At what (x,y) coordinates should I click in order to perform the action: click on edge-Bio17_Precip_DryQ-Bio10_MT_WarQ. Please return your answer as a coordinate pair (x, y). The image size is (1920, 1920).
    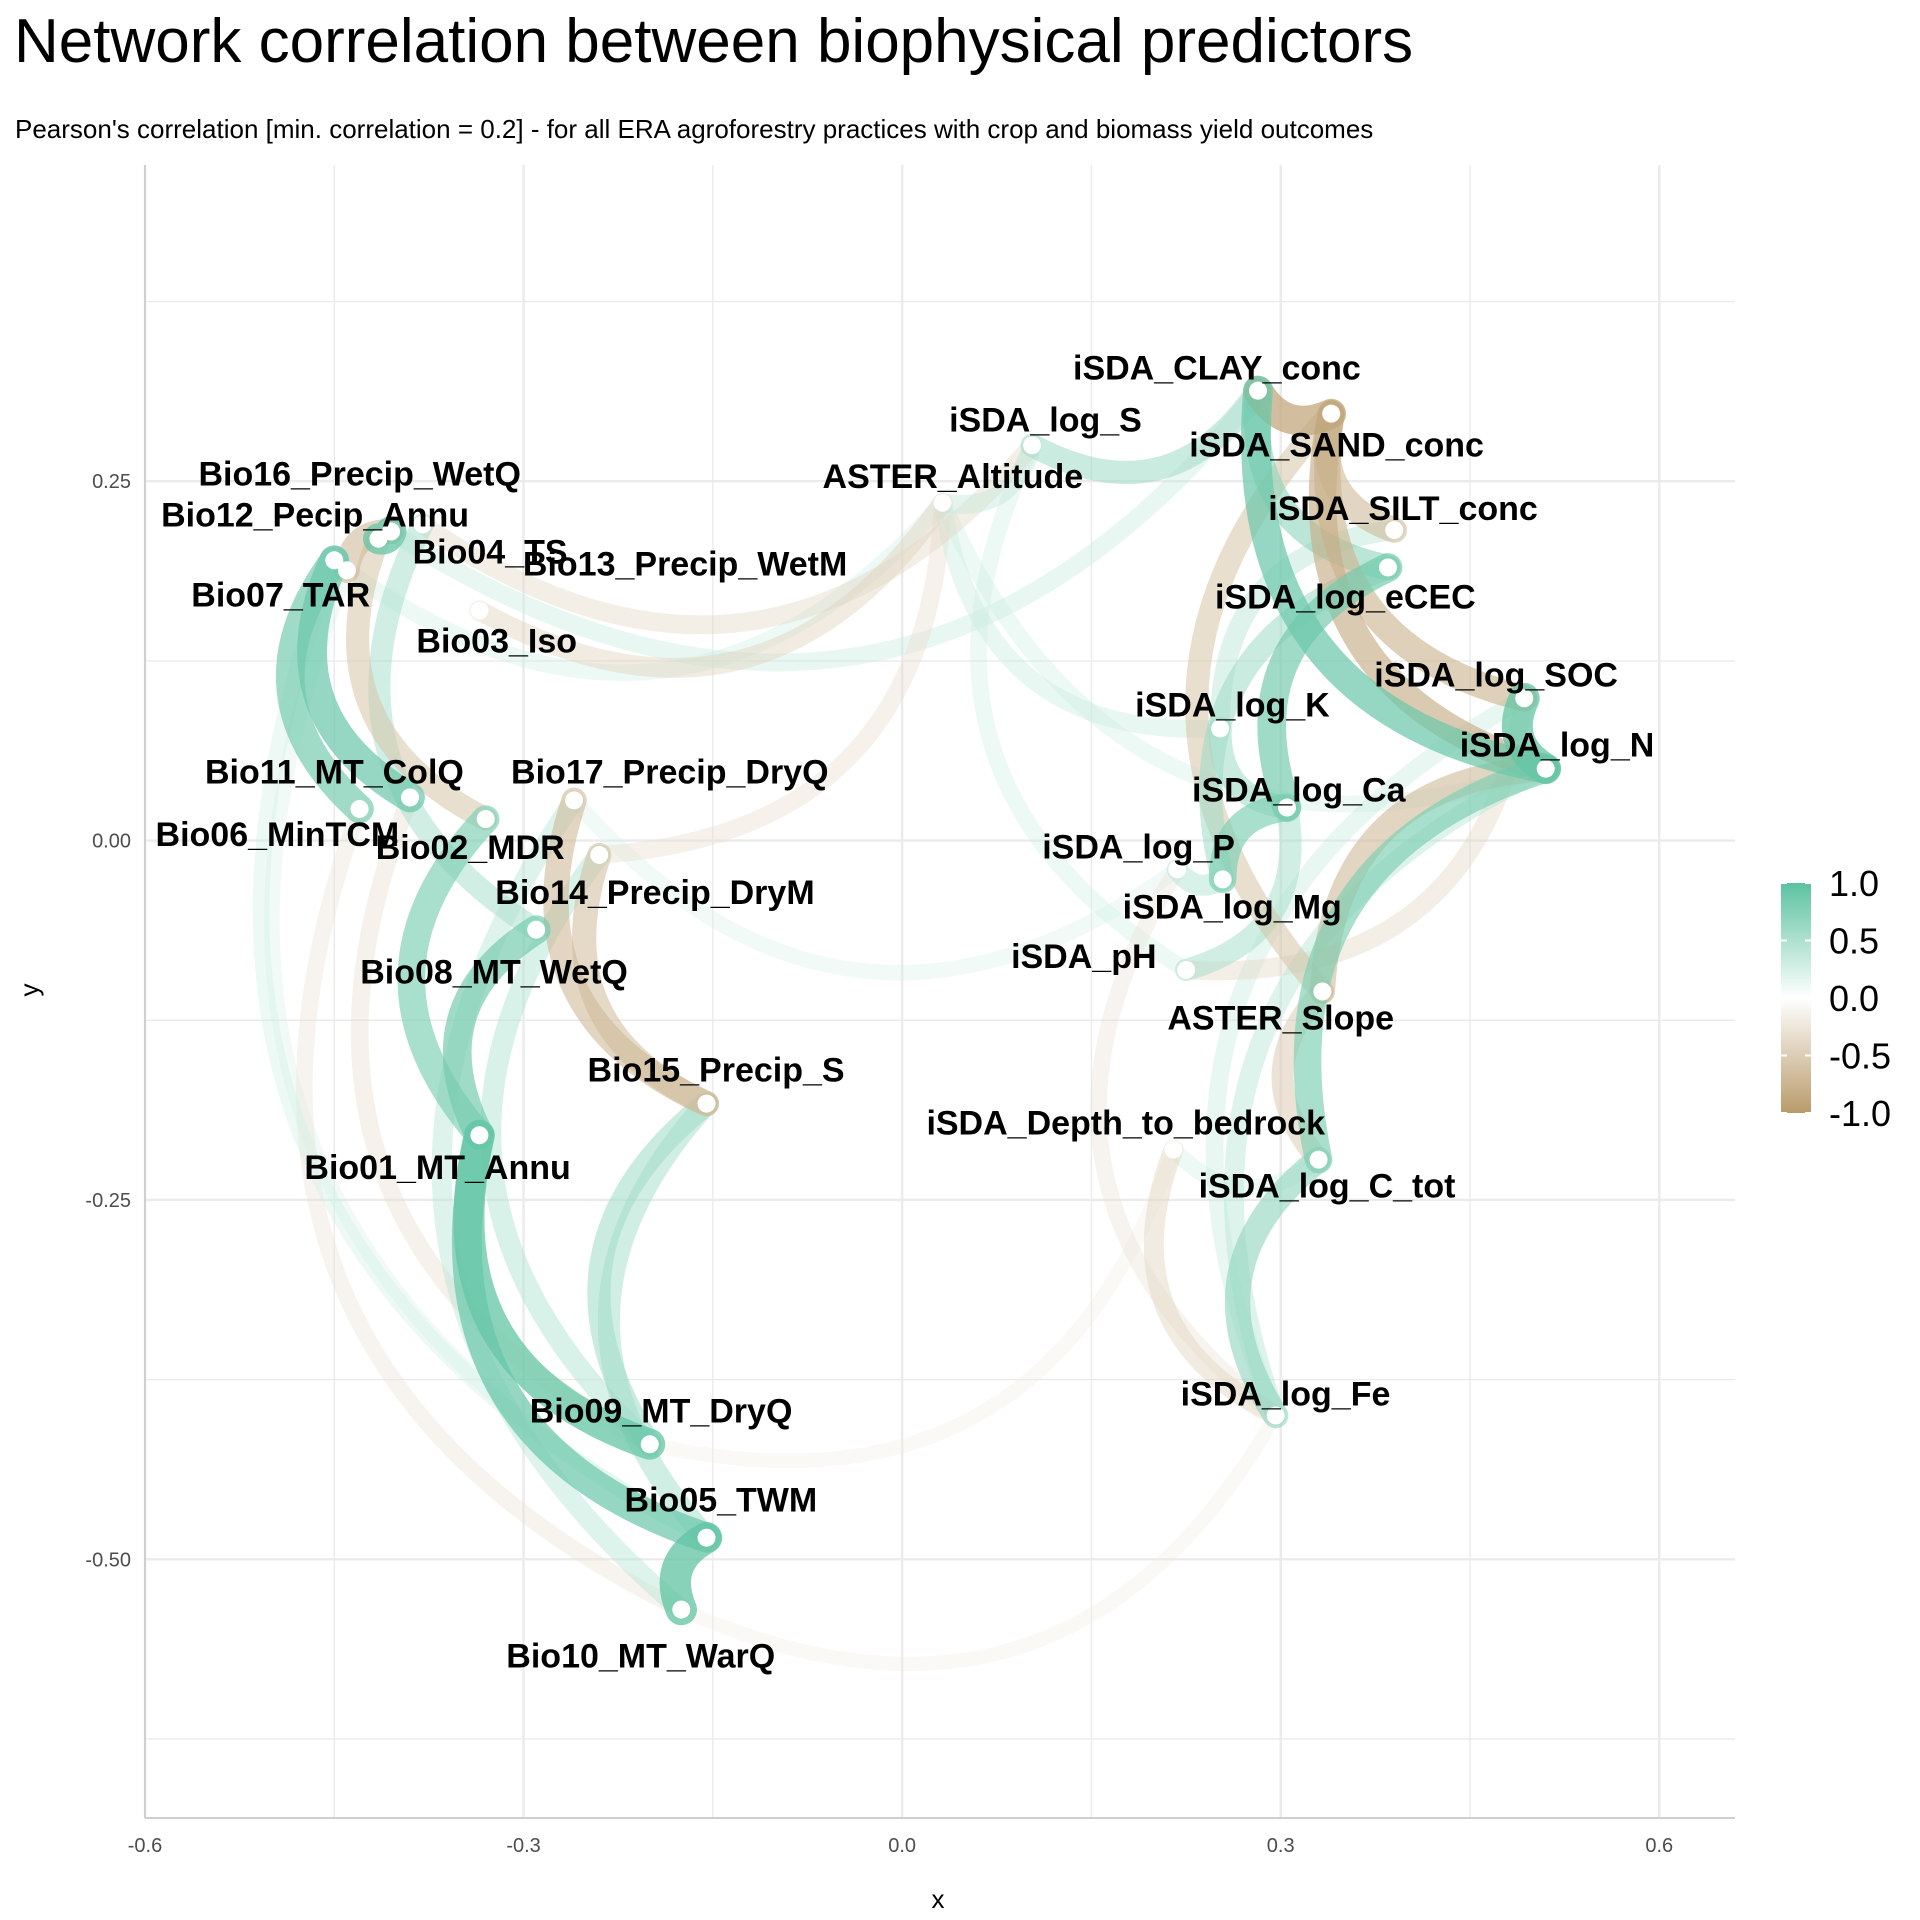
    Looking at the image, I should click on (561, 1205).